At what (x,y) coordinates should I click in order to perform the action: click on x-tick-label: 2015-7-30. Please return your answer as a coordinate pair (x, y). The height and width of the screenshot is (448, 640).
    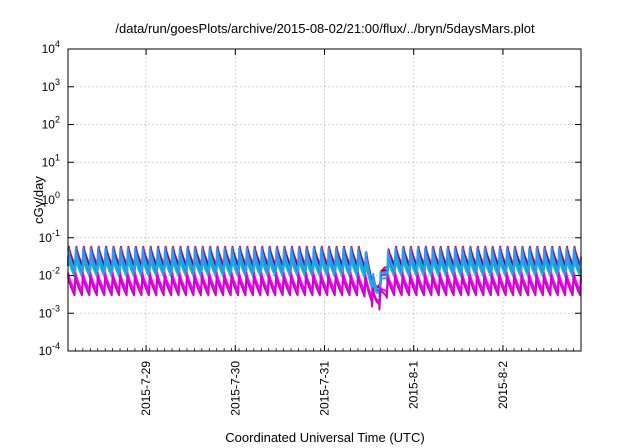
    Looking at the image, I should click on (235, 388).